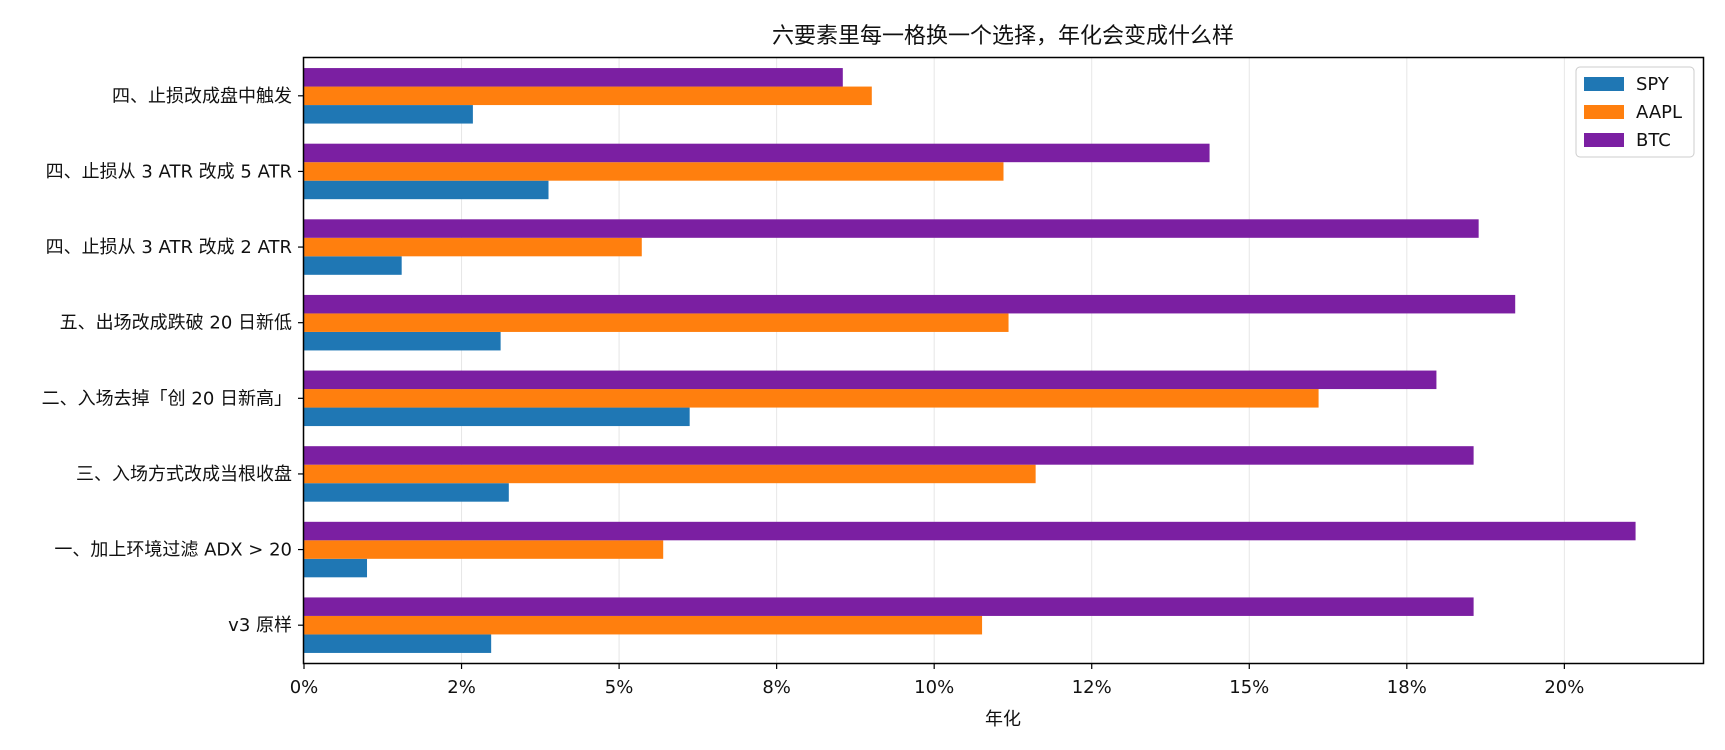 Image resolution: width=1725 pixels, height=750 pixels. Describe the element at coordinates (1659, 112) in the screenshot. I see `legend-label-aapl: AAPL` at that location.